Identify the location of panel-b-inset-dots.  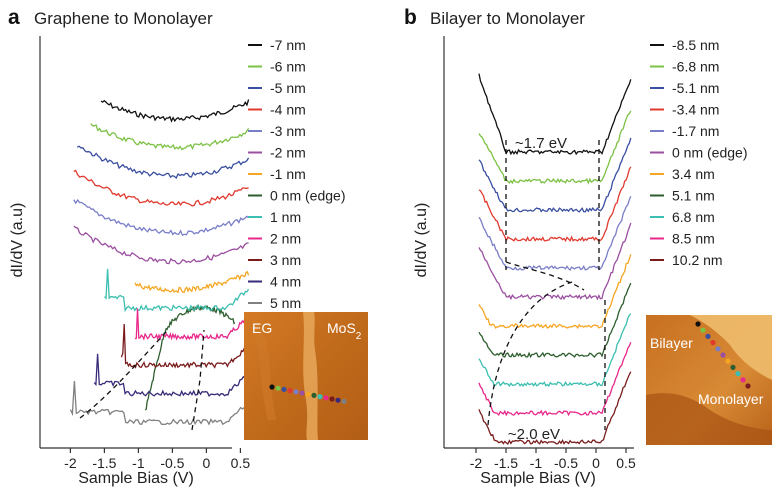
(723, 355).